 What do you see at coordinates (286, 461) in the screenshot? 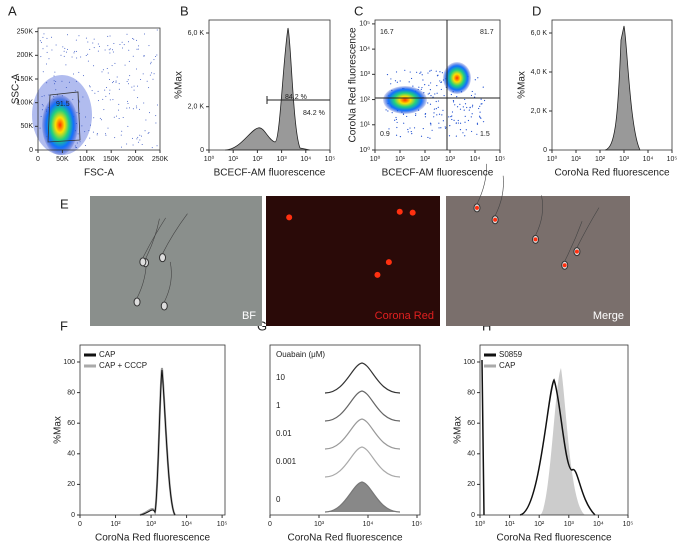
I see `row-label: 0.001` at bounding box center [286, 461].